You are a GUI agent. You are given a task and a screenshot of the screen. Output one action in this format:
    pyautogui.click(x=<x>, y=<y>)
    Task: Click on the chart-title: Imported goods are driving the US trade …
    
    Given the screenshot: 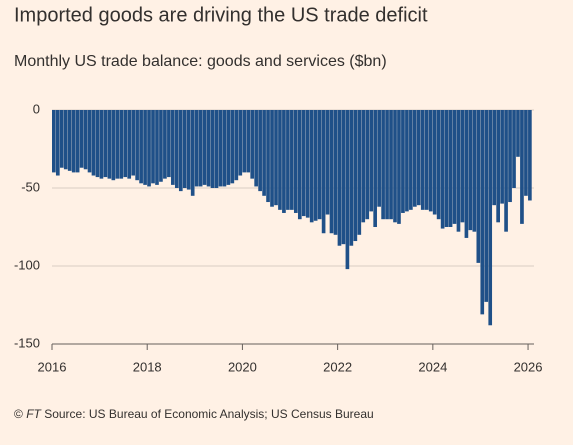 What is the action you would take?
    pyautogui.click(x=221, y=15)
    